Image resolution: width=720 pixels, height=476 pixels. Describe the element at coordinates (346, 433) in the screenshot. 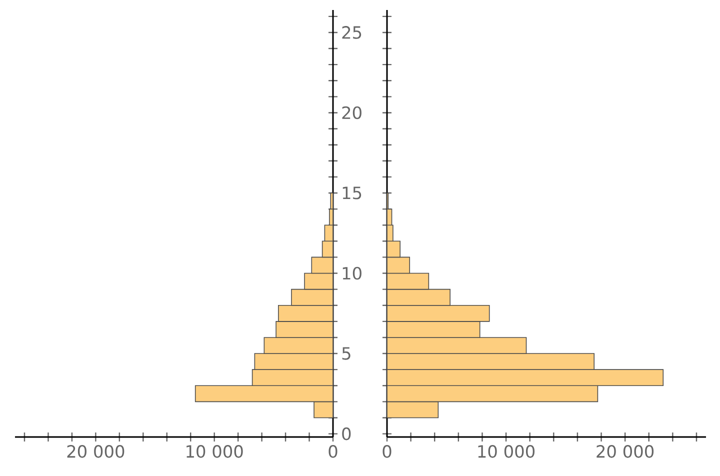

I see `y-tick-label: 0` at that location.